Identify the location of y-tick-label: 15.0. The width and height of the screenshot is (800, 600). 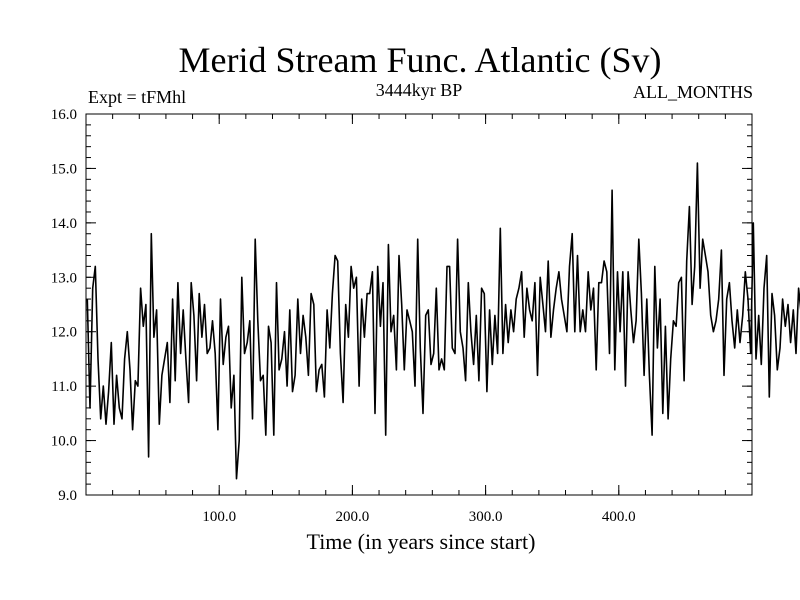
(64, 169).